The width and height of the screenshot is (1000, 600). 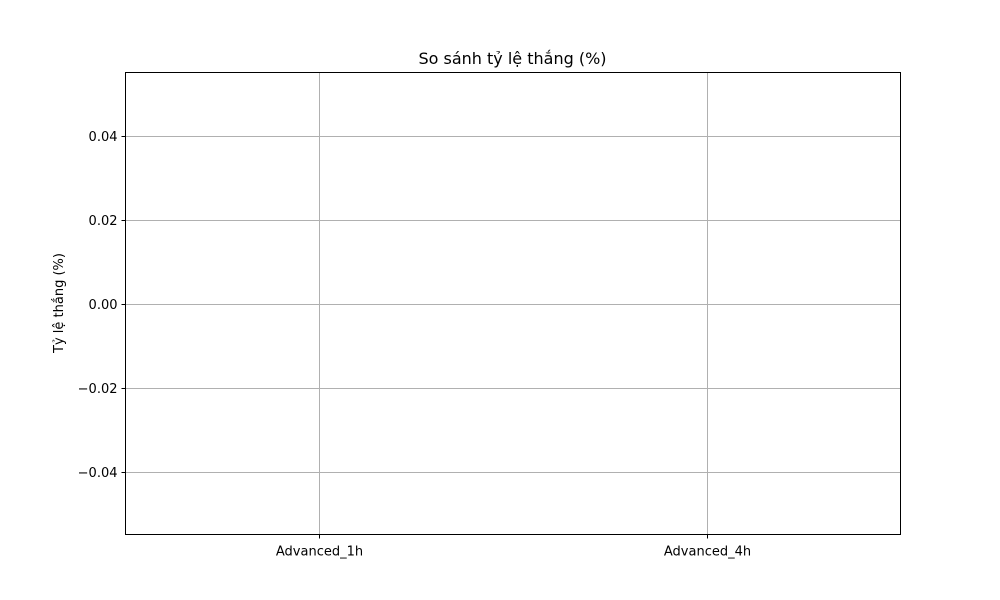 I want to click on y-tick-label: 0.02, so click(x=103, y=221).